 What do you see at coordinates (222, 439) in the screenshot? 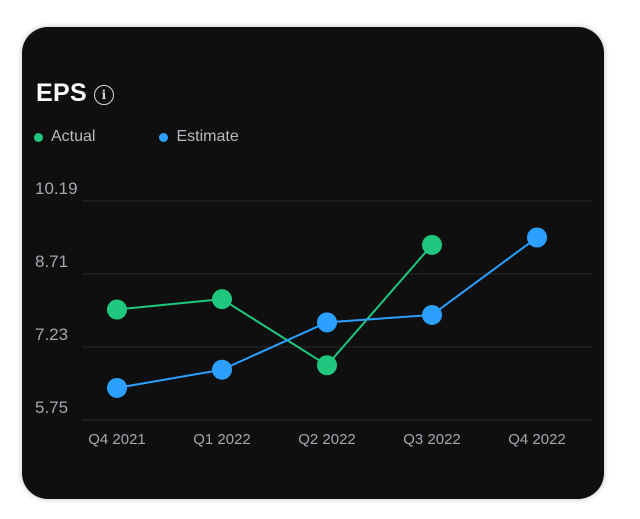
I see `x-tick-label: Q1 2022` at bounding box center [222, 439].